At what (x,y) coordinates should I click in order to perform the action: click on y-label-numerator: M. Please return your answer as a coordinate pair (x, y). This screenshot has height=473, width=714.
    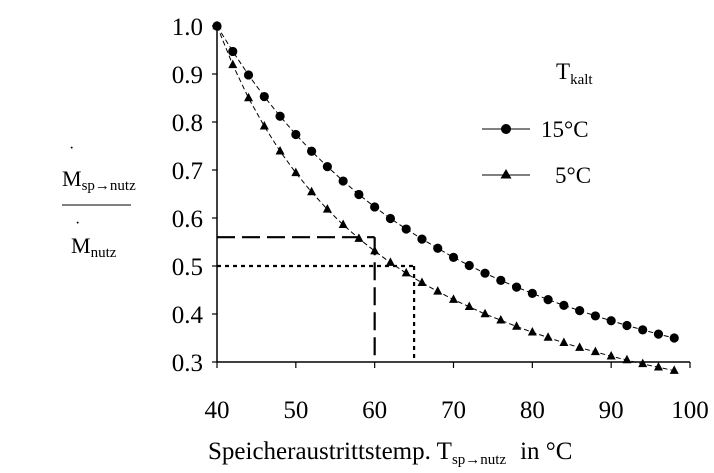
    Looking at the image, I should click on (72, 178).